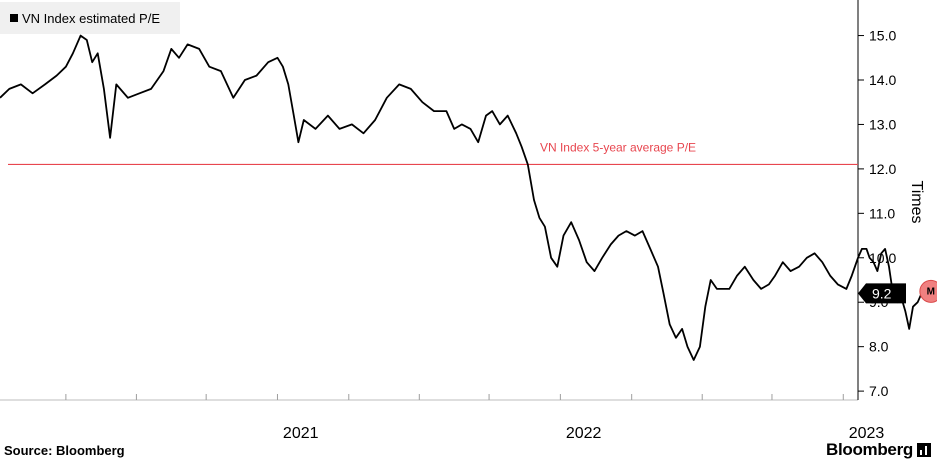 The width and height of the screenshot is (937, 473). Describe the element at coordinates (301, 433) in the screenshot. I see `x-tick-label: 2021` at that location.